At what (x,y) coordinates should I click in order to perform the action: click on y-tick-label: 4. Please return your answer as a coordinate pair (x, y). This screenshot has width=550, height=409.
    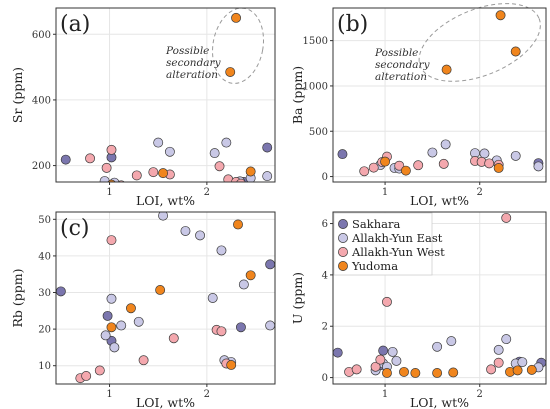
    Looking at the image, I should click on (325, 275).